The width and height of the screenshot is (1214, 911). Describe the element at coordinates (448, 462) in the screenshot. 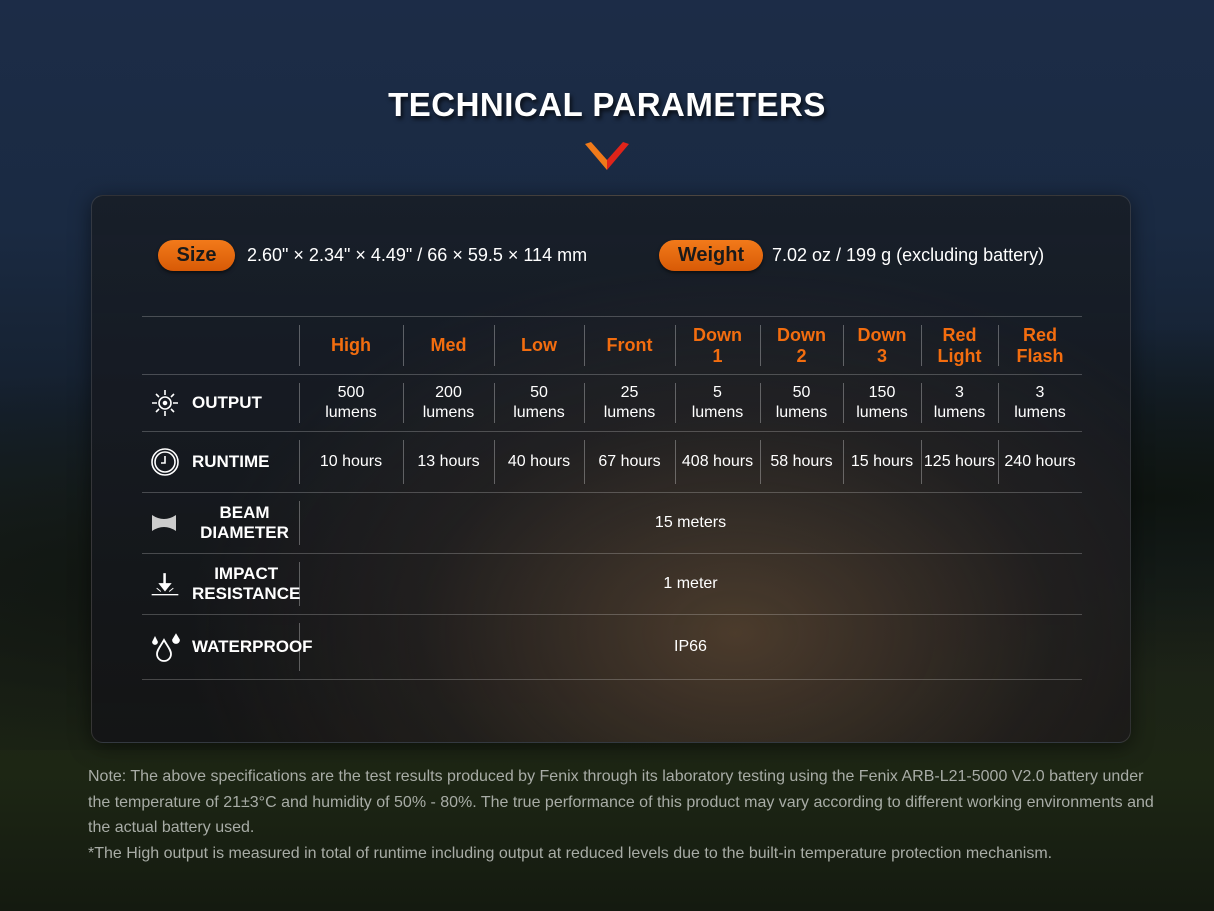

I see `runtime-value: 13 hours` at that location.